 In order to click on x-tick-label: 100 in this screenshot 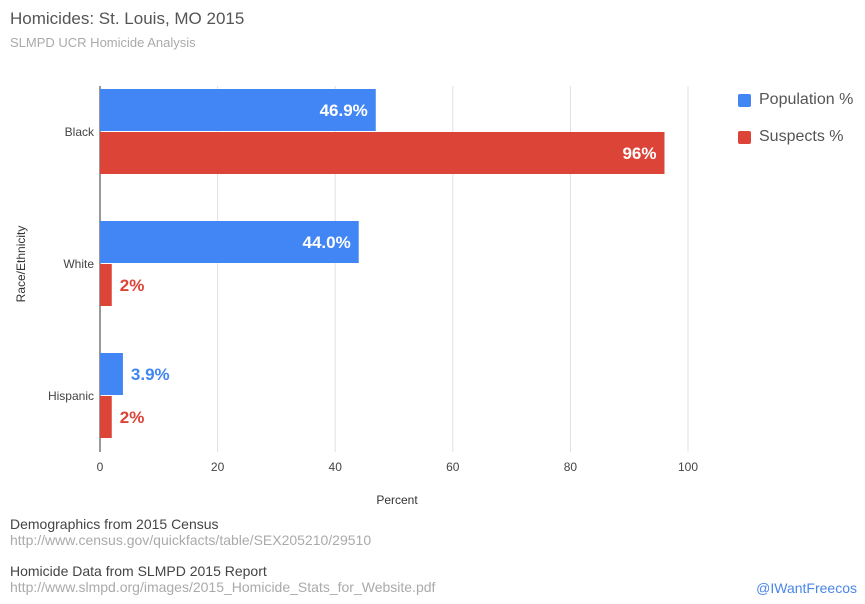, I will do `click(688, 467)`.